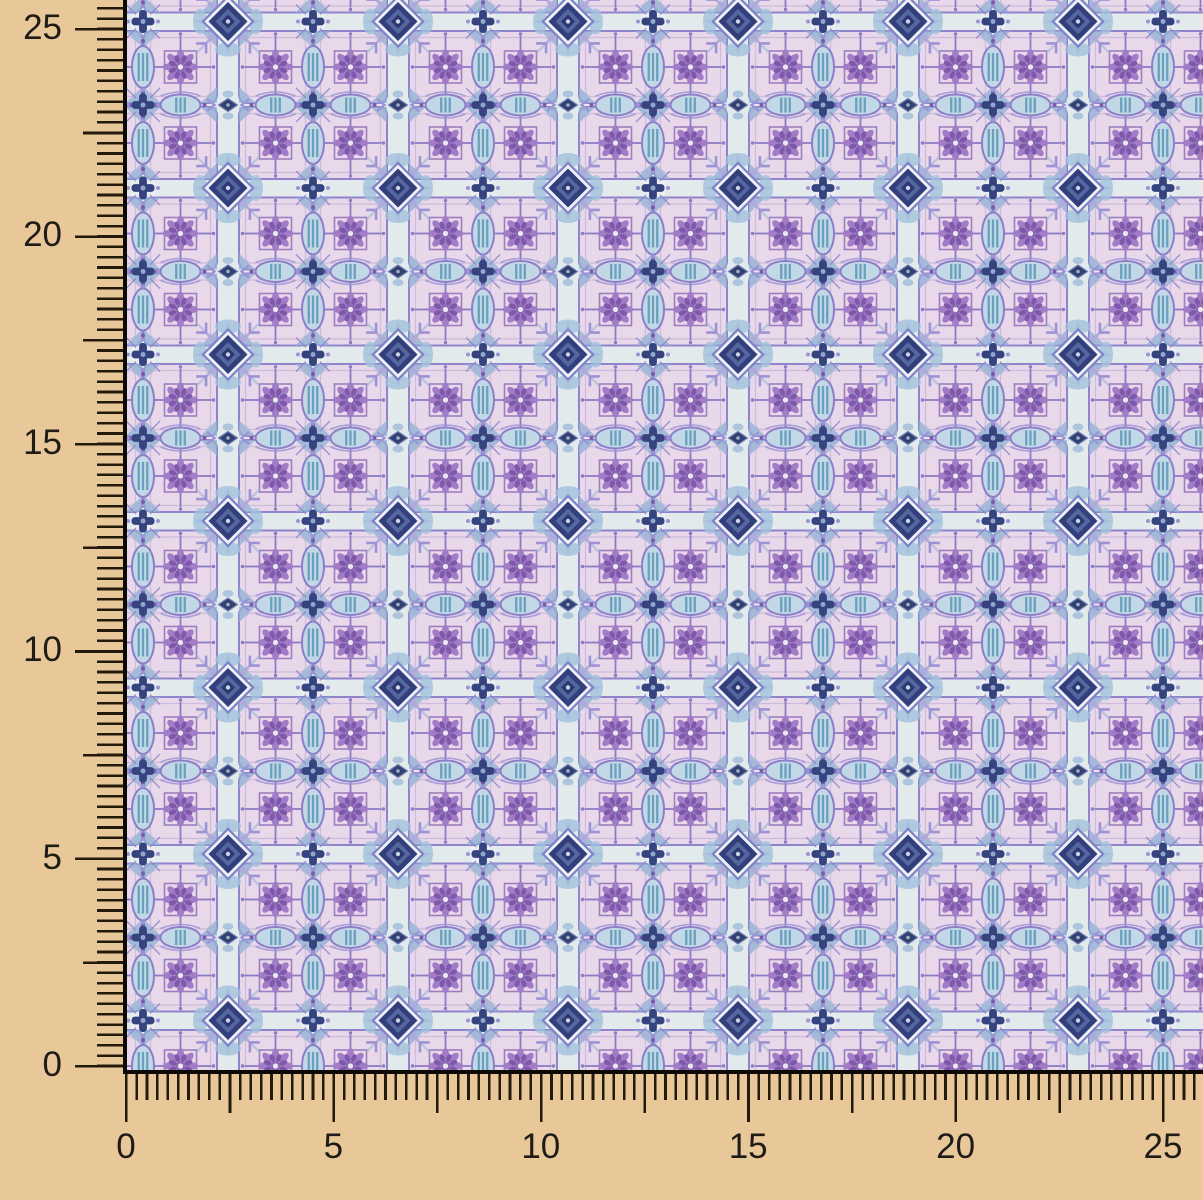  I want to click on horizontal-ruler-label: 0, so click(126, 1146).